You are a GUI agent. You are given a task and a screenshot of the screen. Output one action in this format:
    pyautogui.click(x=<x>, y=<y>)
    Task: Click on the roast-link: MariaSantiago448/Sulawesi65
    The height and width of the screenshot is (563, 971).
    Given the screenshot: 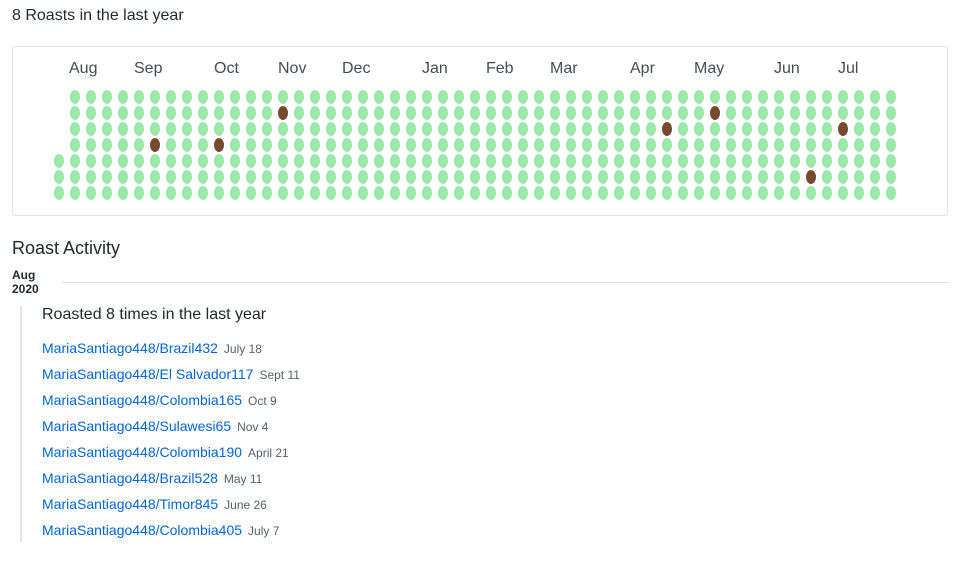 What is the action you would take?
    pyautogui.click(x=137, y=426)
    